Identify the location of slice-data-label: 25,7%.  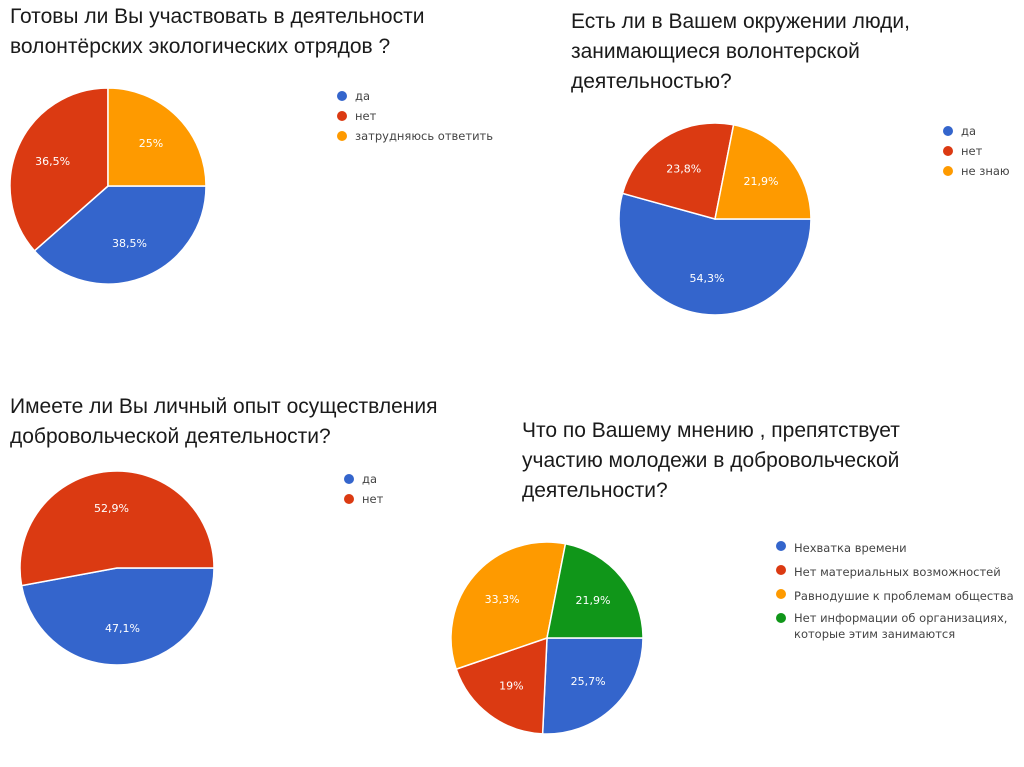
(588, 681).